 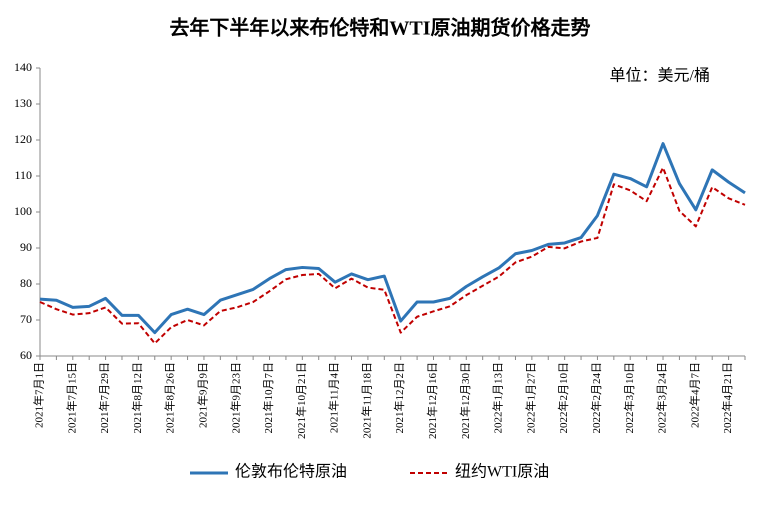 What do you see at coordinates (399, 398) in the screenshot?
I see `x-tick-label: 2021年12月2日` at bounding box center [399, 398].